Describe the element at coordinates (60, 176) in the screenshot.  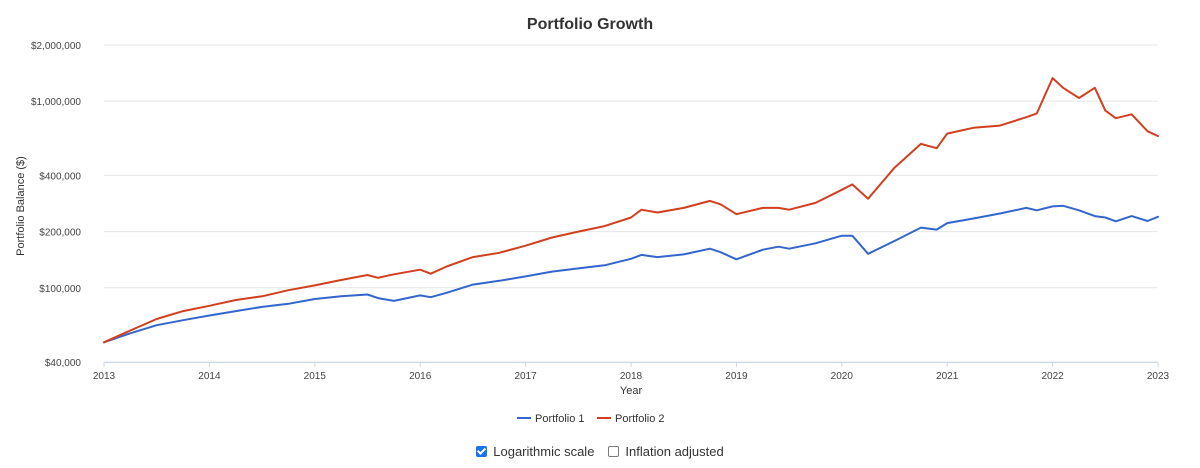
I see `y-tick-label: $400,000` at that location.